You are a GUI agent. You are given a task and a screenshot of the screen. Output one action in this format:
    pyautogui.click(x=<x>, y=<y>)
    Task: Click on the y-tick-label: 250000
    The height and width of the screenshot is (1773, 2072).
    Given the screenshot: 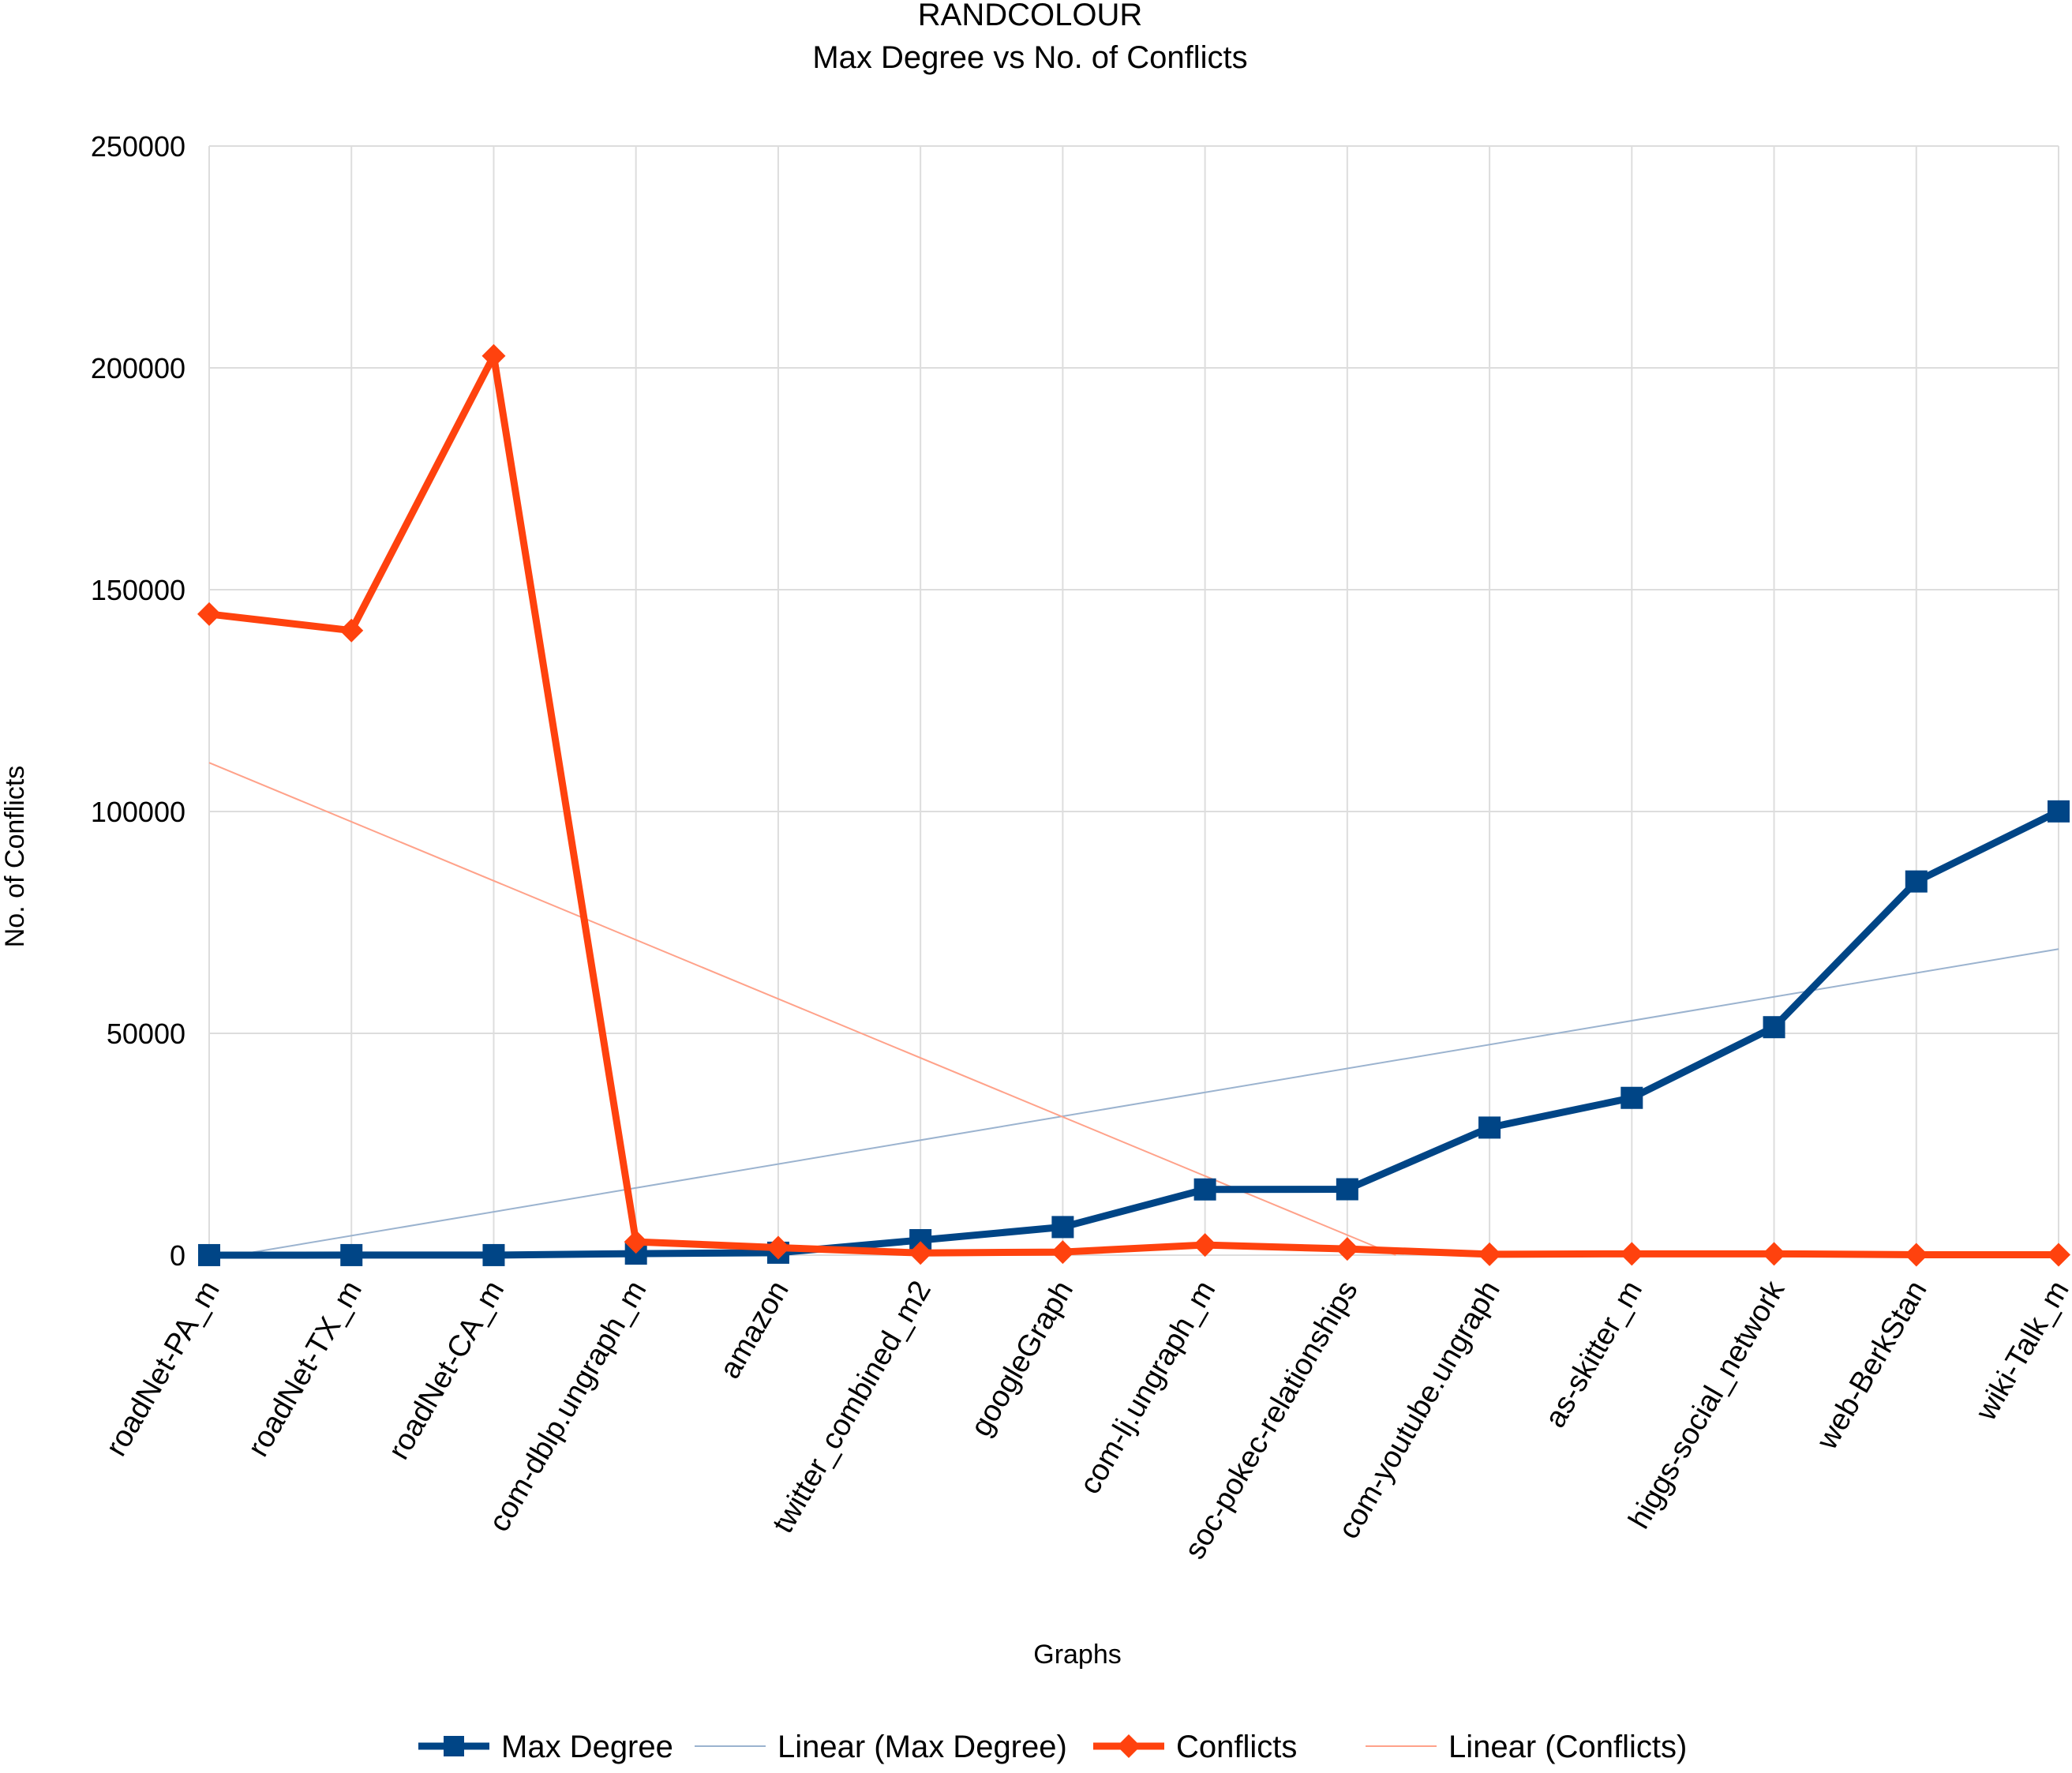 What is the action you would take?
    pyautogui.click(x=138, y=146)
    